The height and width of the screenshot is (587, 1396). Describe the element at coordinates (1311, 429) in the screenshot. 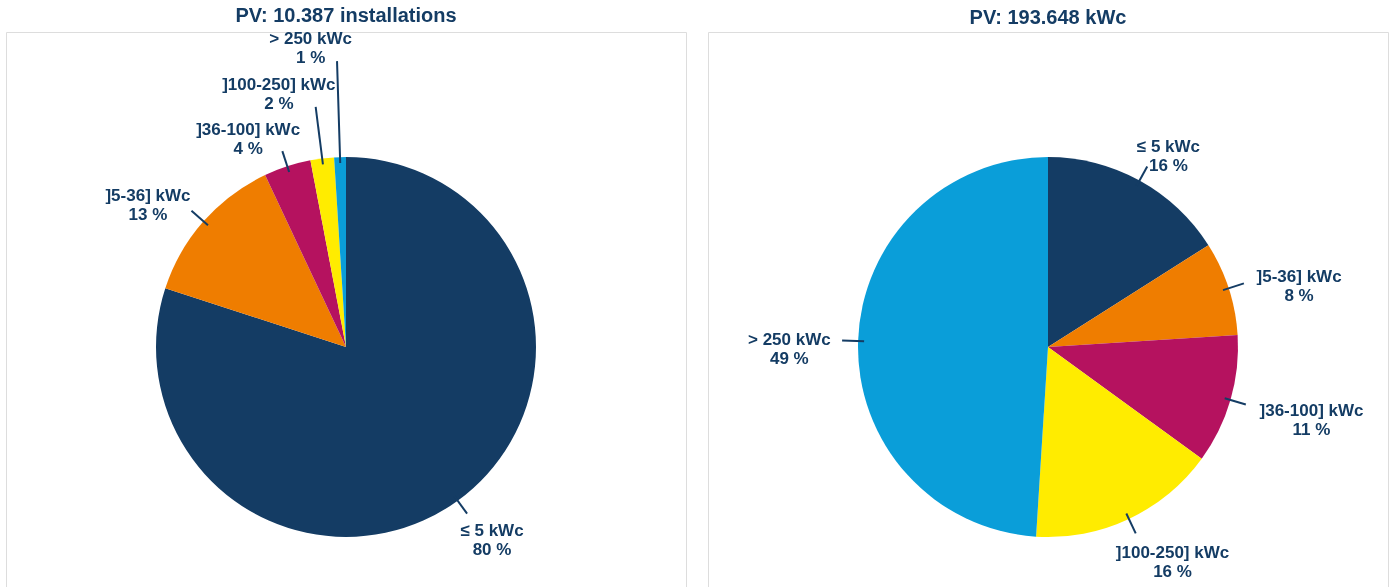

I see `data-label: 11 %` at that location.